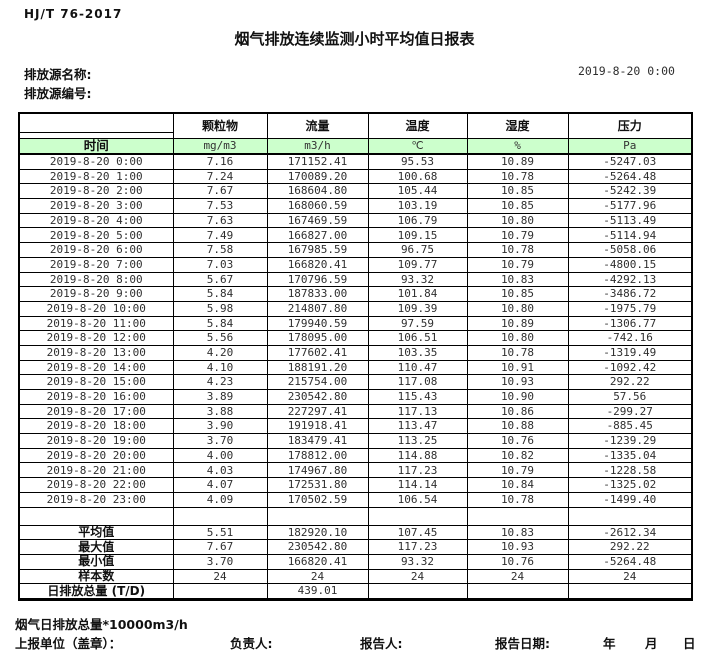  Describe the element at coordinates (517, 411) in the screenshot. I see `row-value-cell: 10.86` at that location.